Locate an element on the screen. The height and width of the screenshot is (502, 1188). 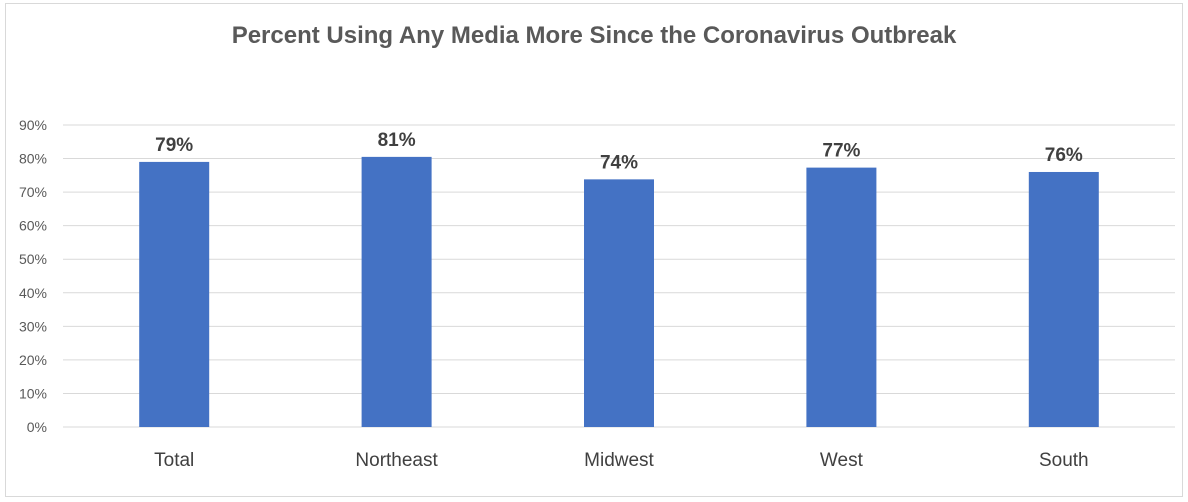
y-tick-label: 70% is located at coordinates (33, 192).